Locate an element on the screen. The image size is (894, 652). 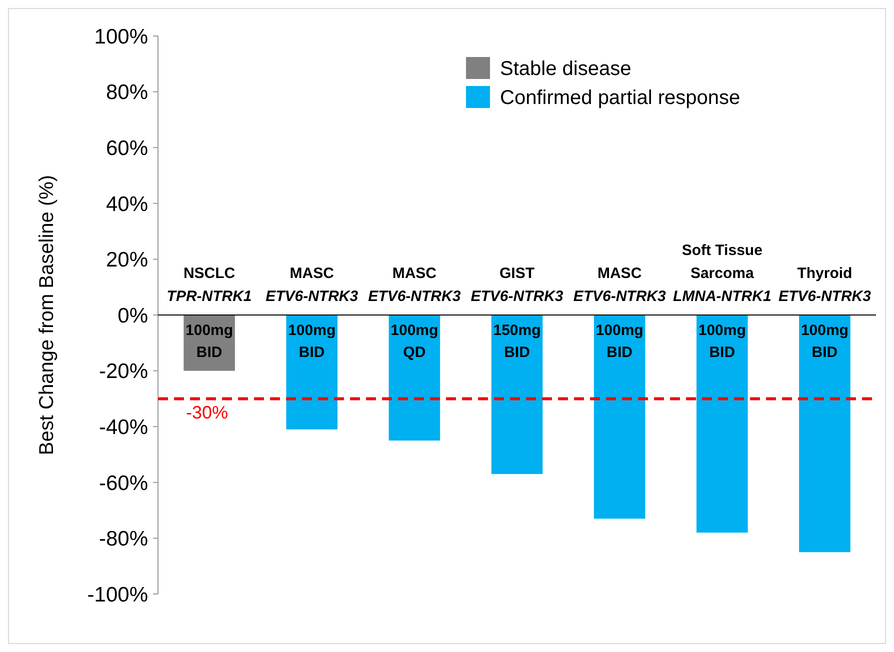
ref-line-label: -30% is located at coordinates (207, 412).